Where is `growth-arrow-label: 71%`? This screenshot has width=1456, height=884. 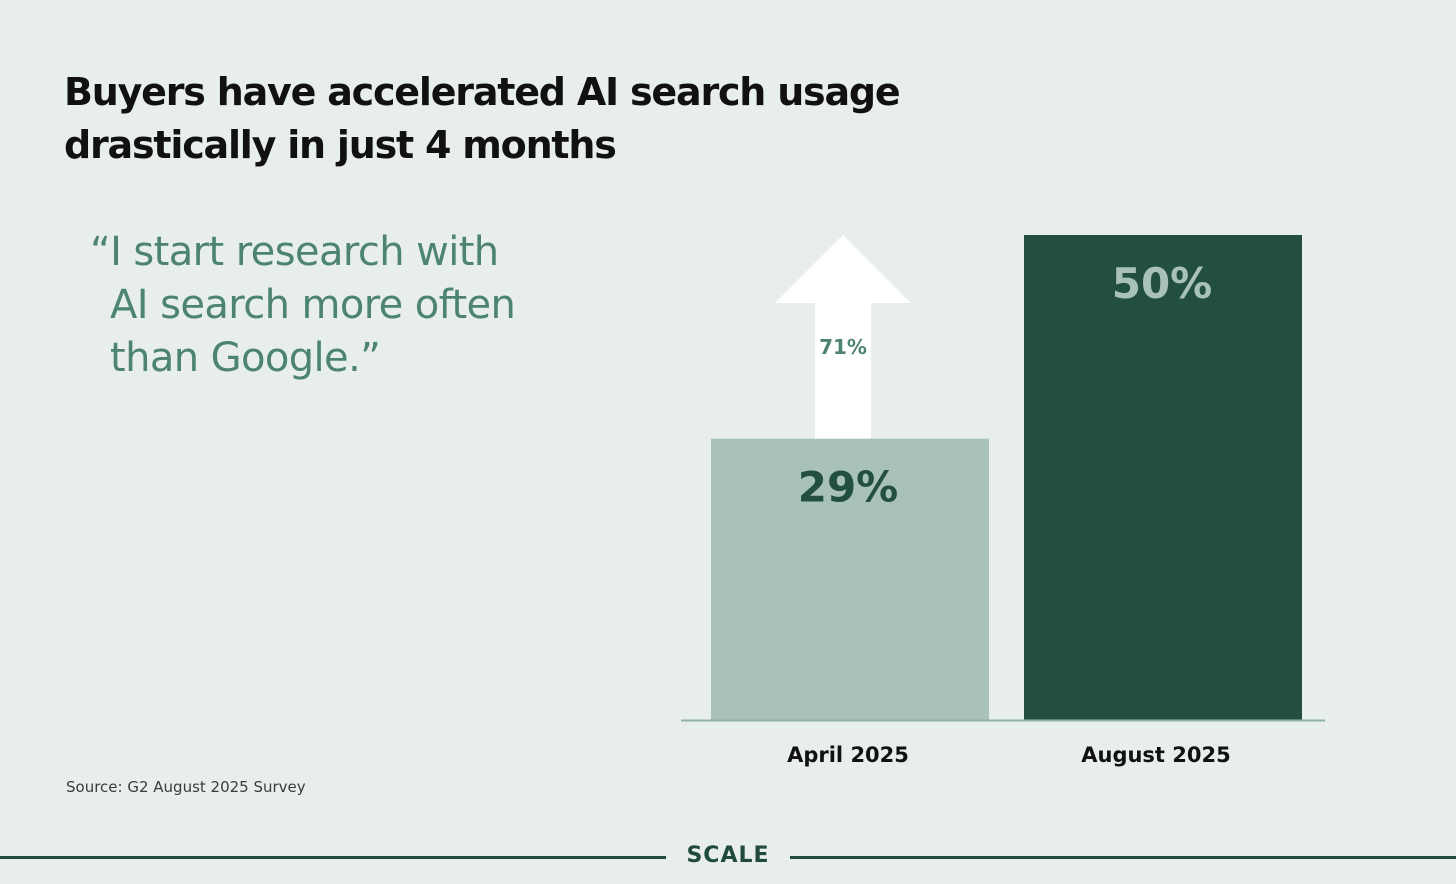
growth-arrow-label: 71% is located at coordinates (843, 347).